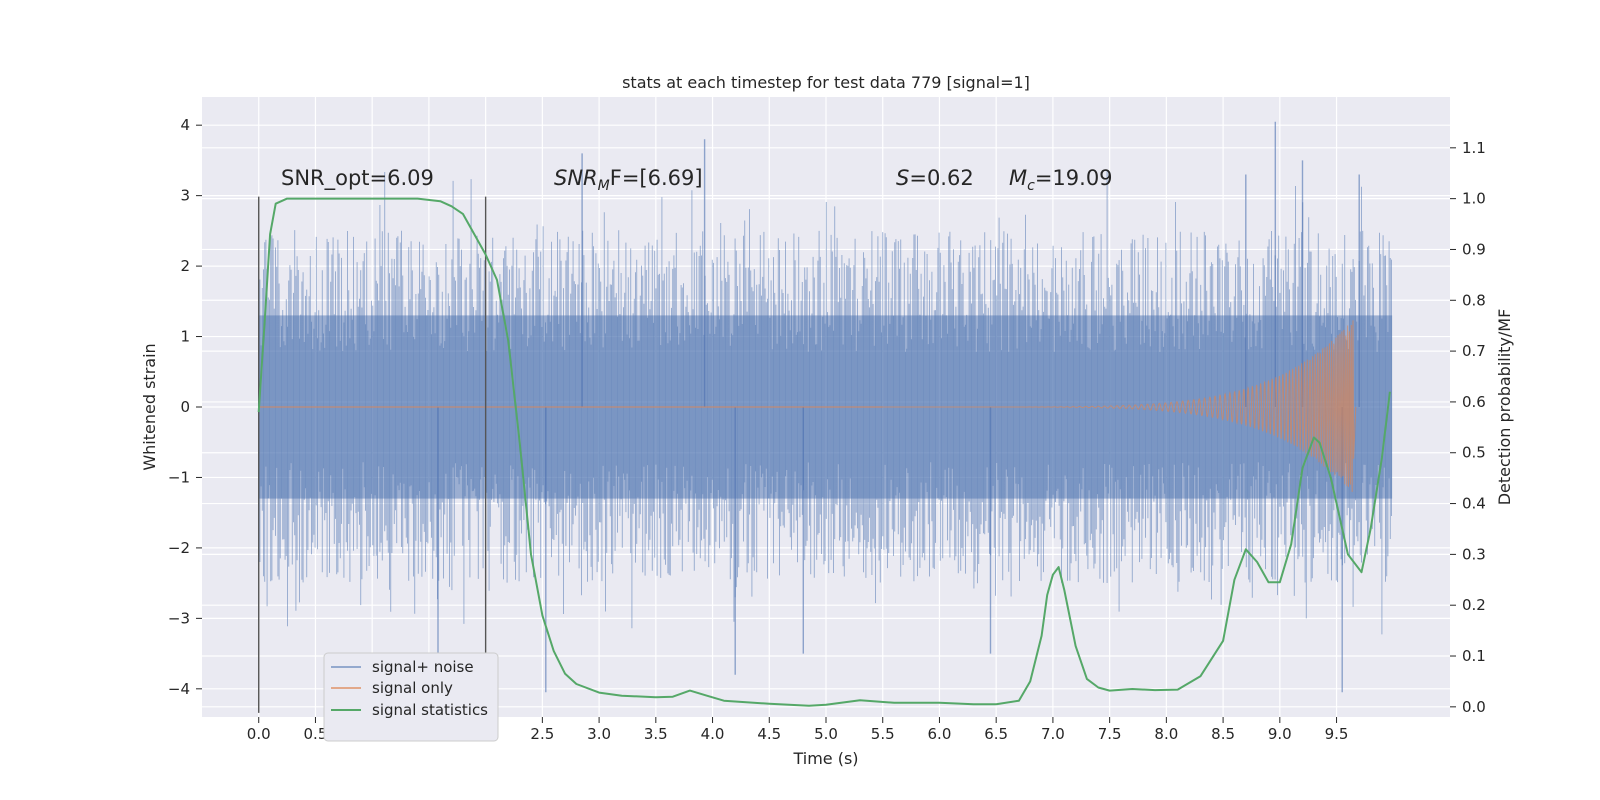 The image size is (1600, 800). I want to click on signal-only-series, so click(807, 406).